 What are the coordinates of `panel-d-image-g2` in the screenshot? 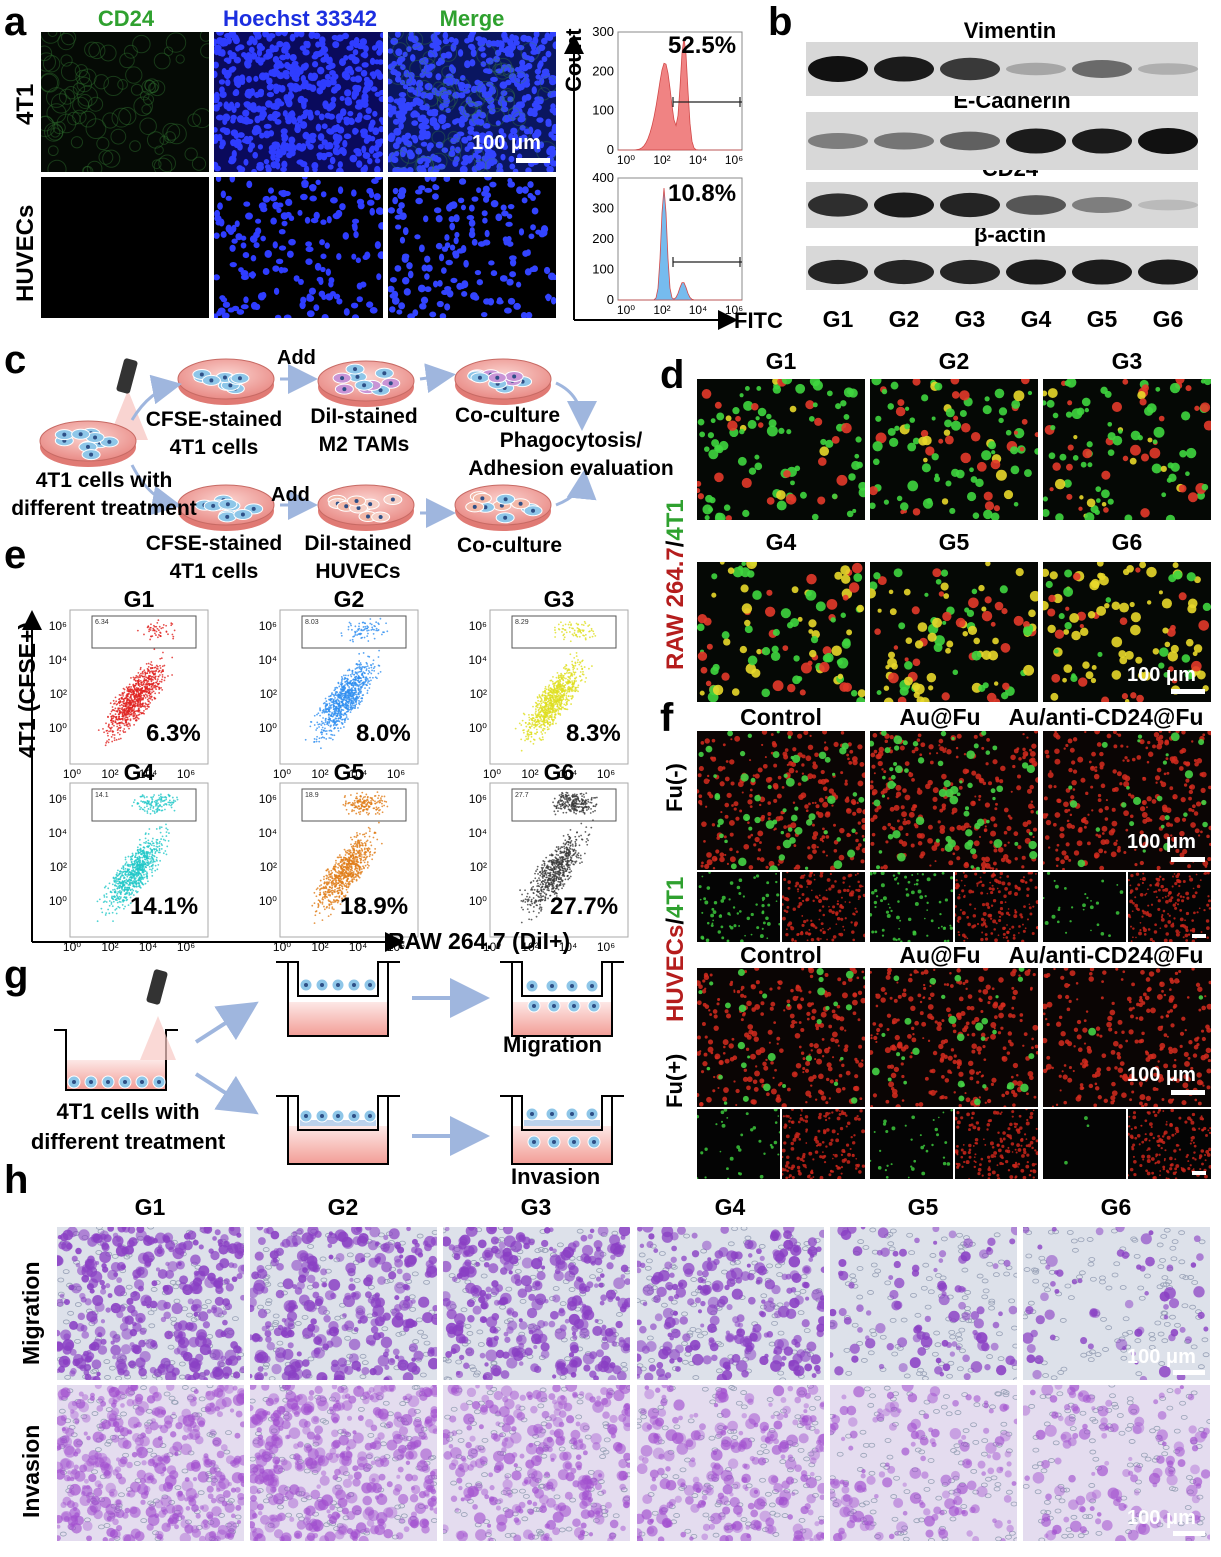 It's located at (954, 449).